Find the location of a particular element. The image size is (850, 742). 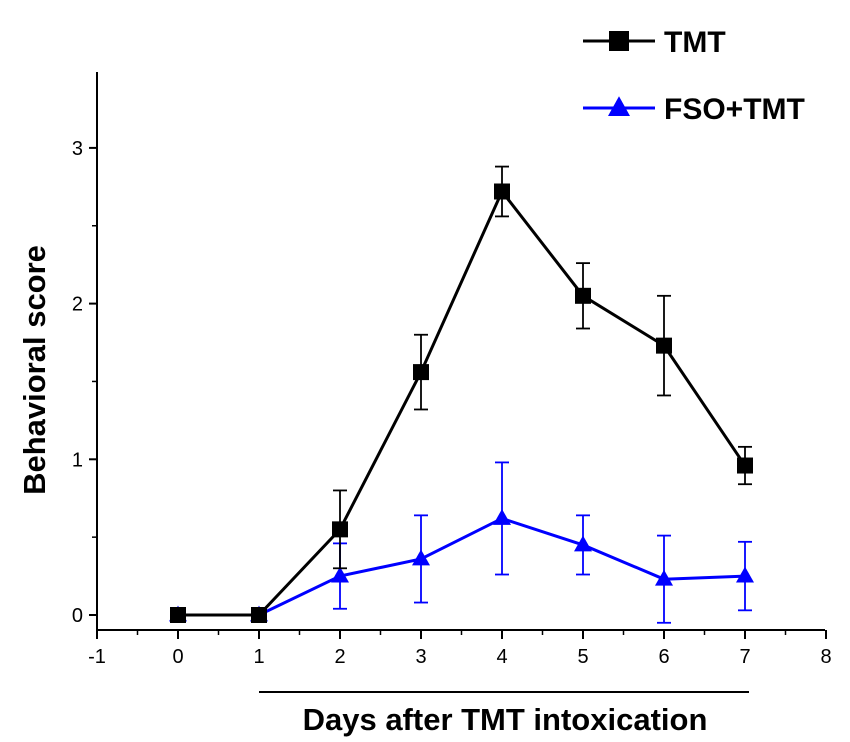

x-tick-label: 1 is located at coordinates (258, 657).